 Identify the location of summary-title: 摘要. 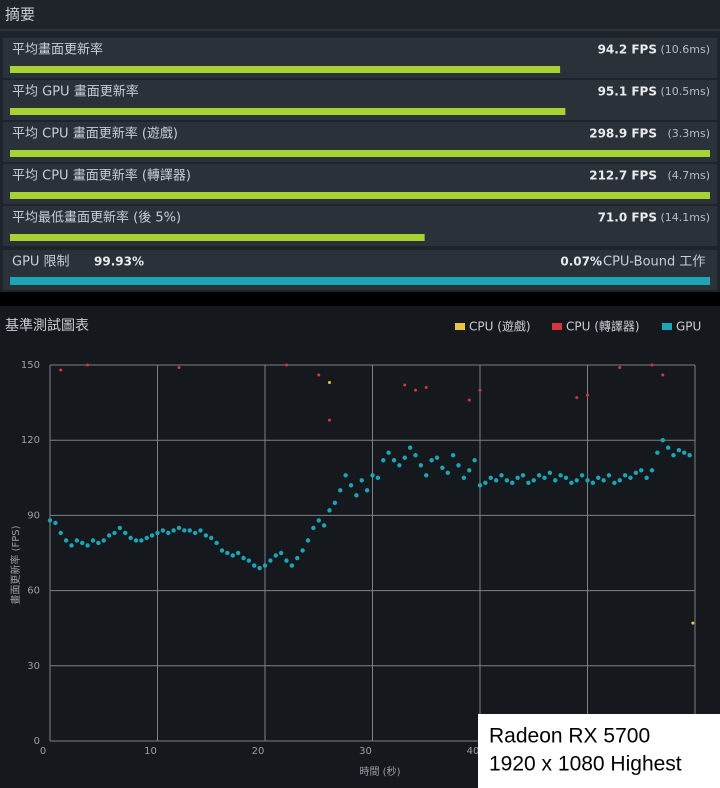
(20, 15).